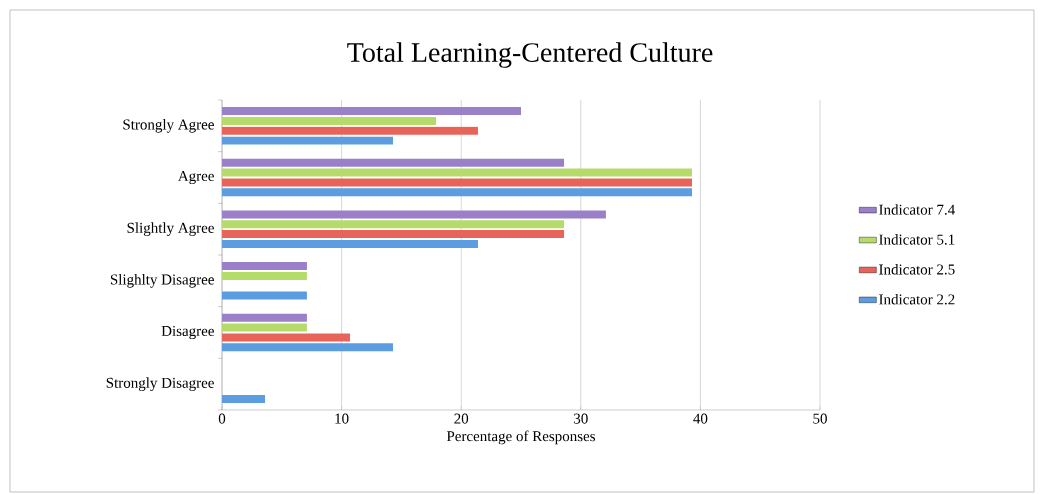 The height and width of the screenshot is (494, 1042). Describe the element at coordinates (820, 418) in the screenshot. I see `x-tick-label: 50` at that location.